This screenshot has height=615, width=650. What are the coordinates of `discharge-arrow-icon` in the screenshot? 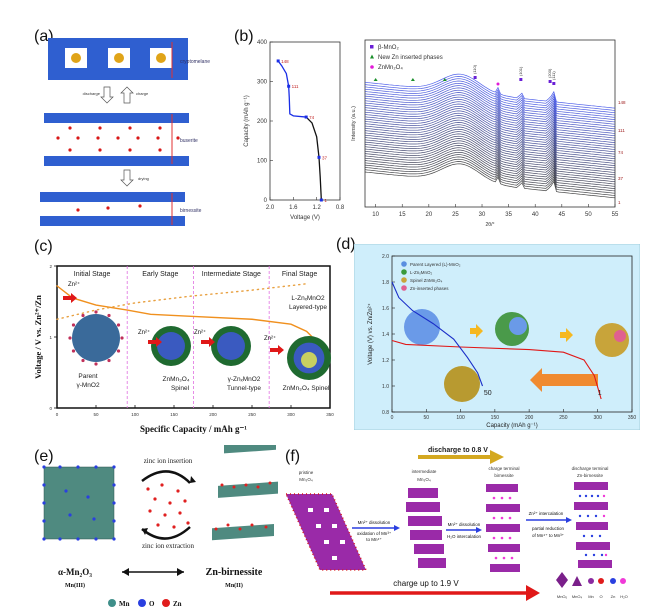 It's located at (107, 95).